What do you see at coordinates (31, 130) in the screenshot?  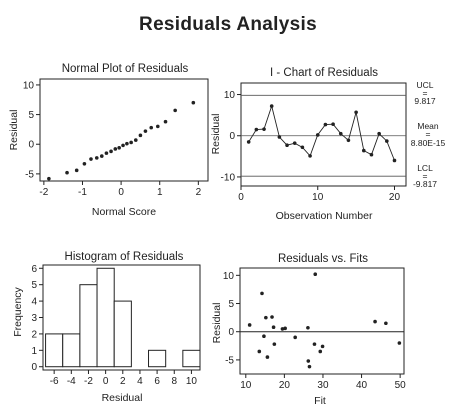 I see `normal-plot-y-axis: -5 0 5 10` at bounding box center [31, 130].